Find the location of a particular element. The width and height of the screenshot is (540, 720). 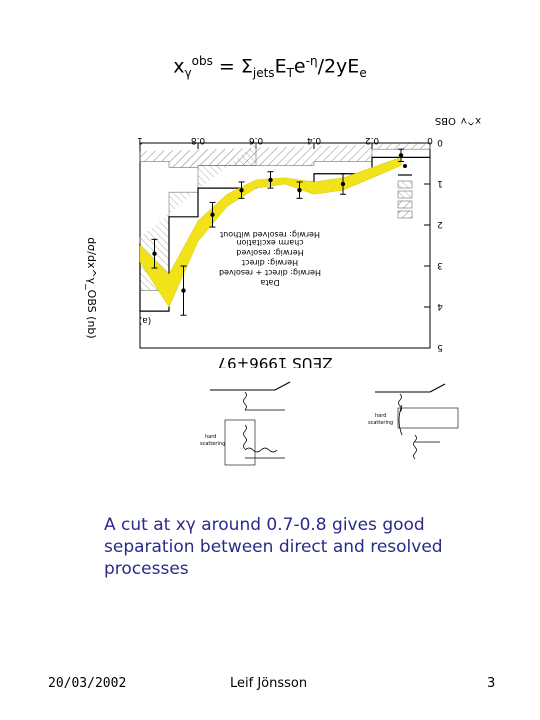

legend-label: Herwig: direct is located at coordinates (270, 262).